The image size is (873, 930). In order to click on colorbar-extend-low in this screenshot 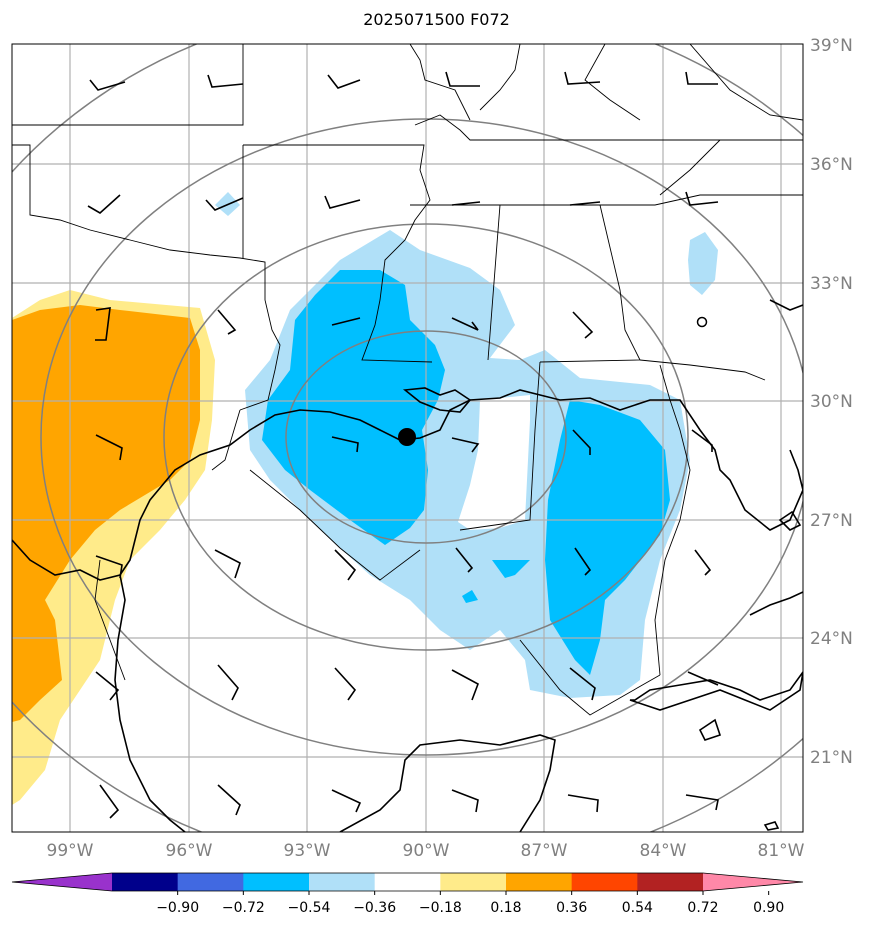, I will do `click(62, 882)`.